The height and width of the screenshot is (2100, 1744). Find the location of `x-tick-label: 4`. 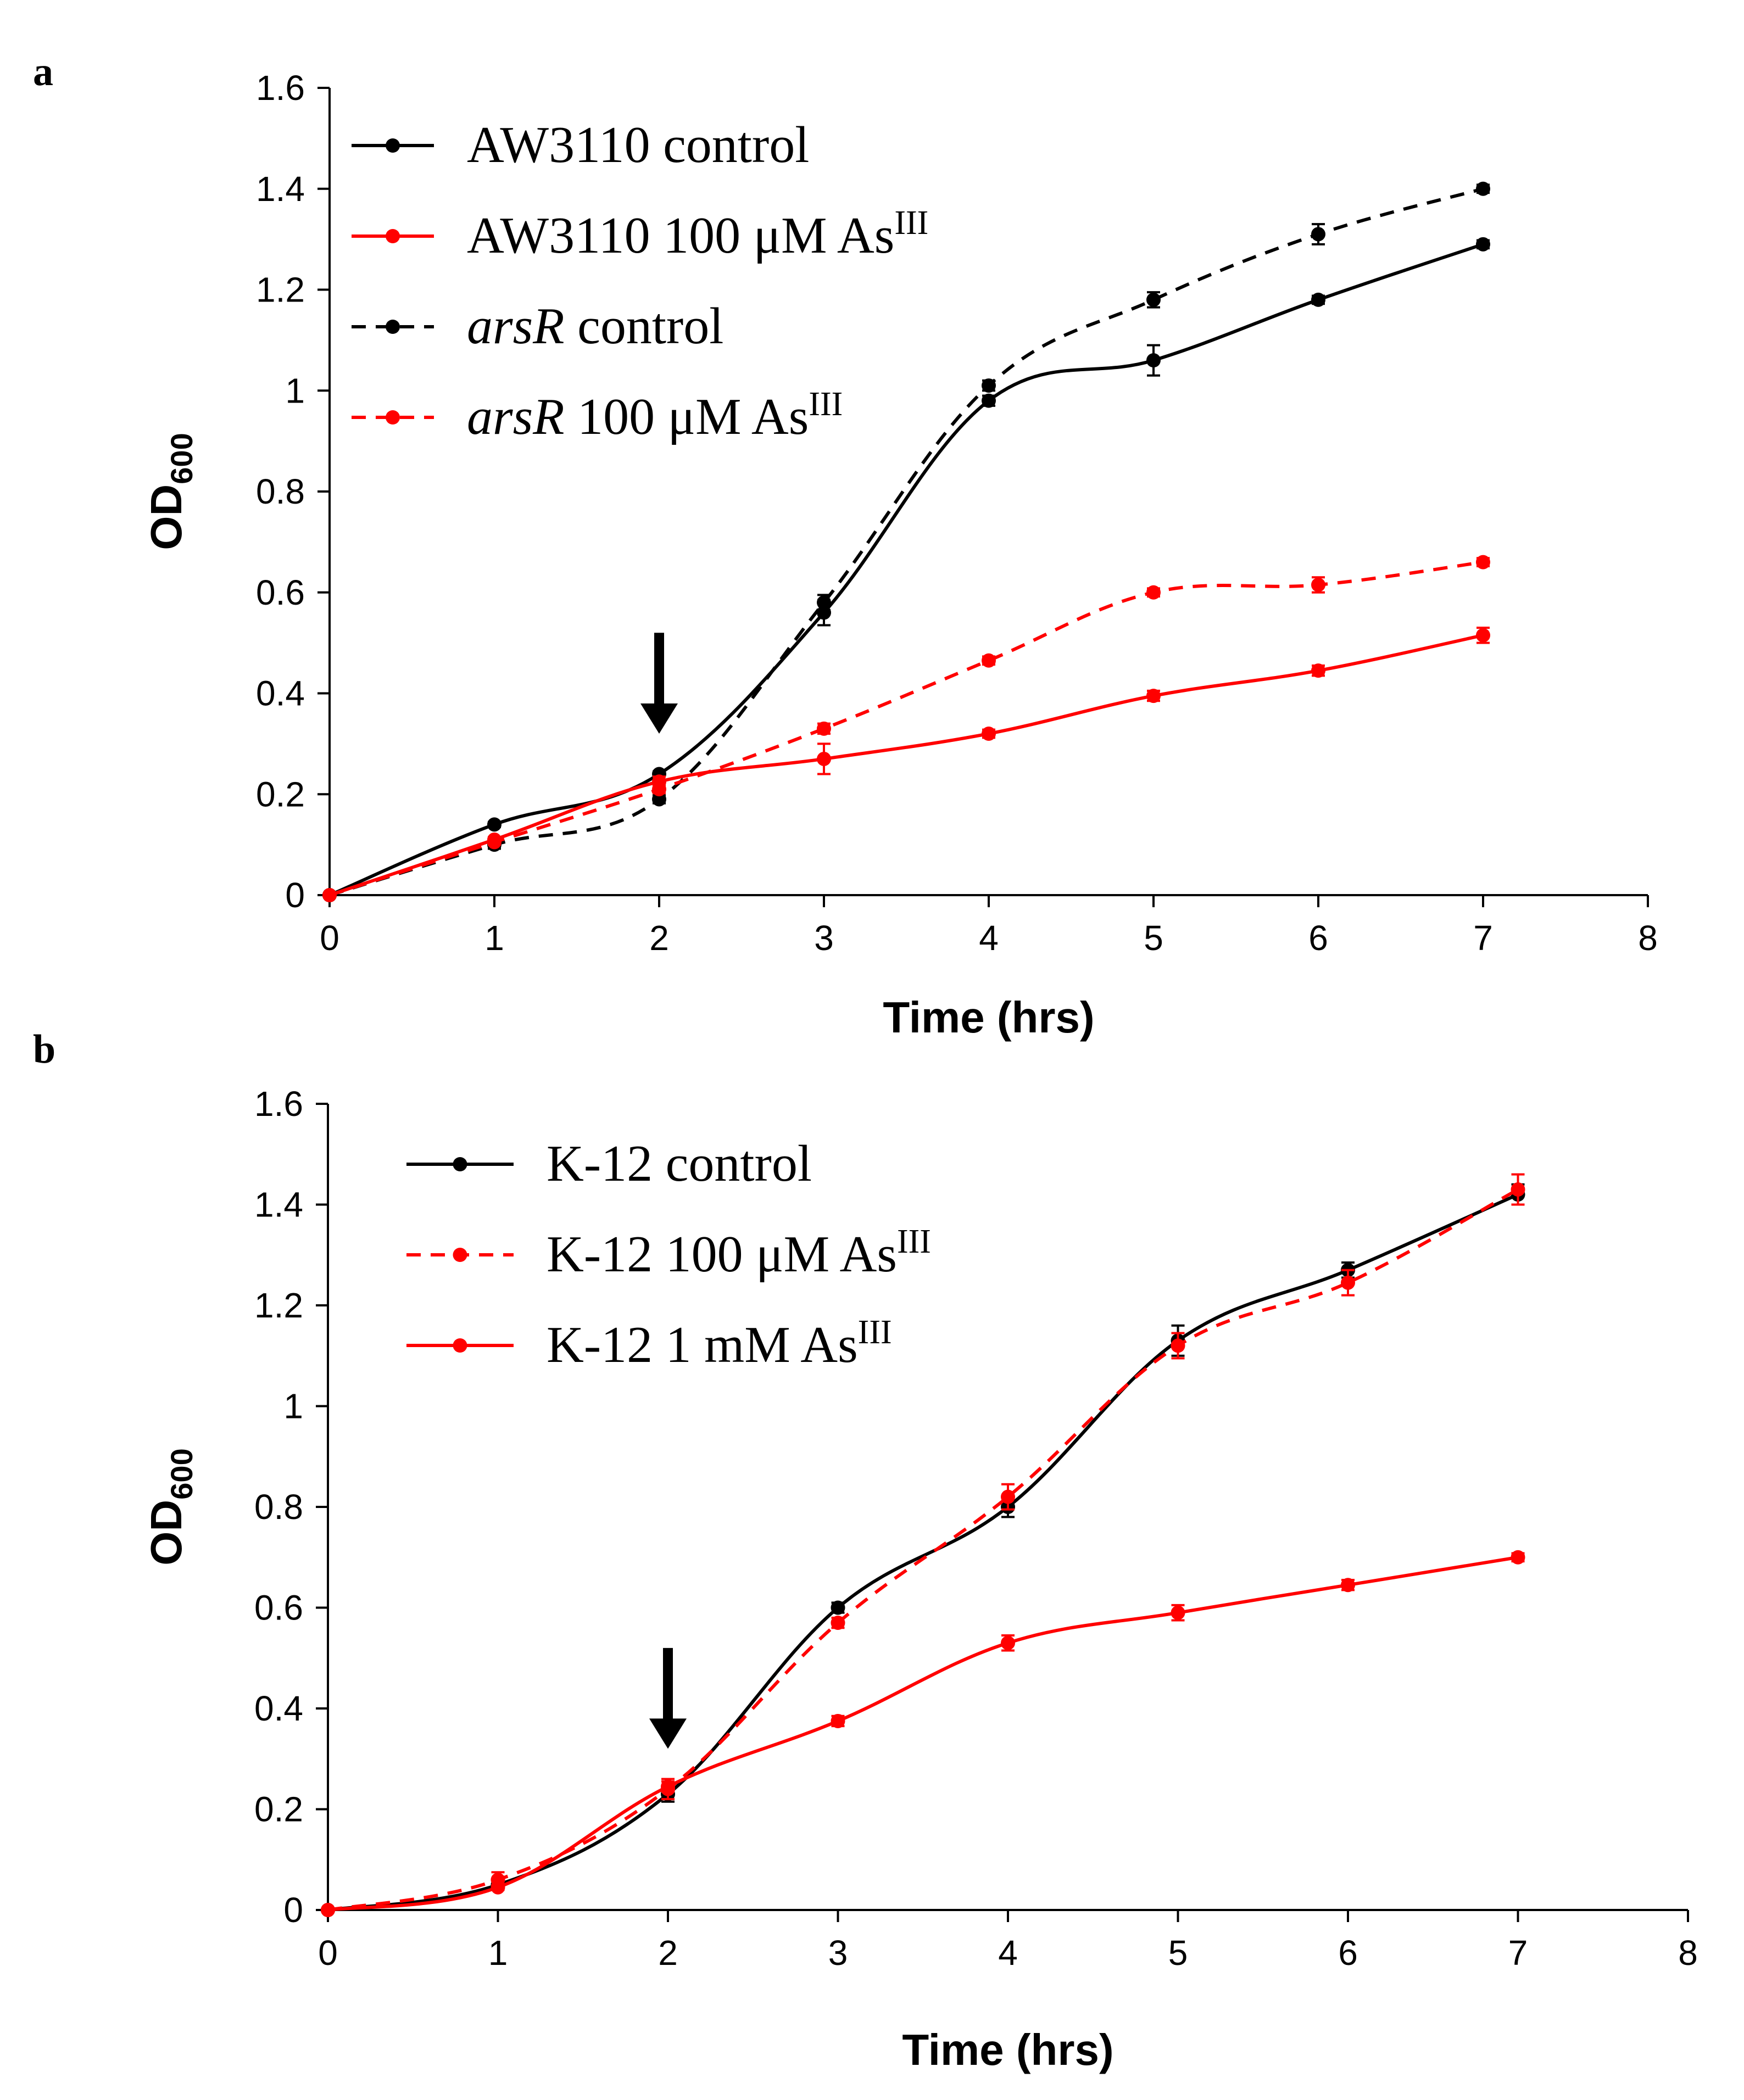

x-tick-label: 4 is located at coordinates (989, 938).